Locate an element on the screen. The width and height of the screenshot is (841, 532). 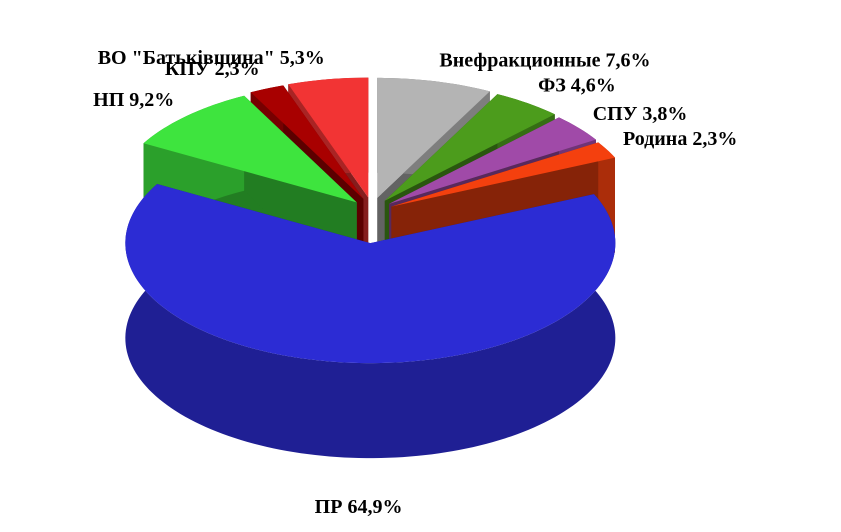
category-name: ФЗ is located at coordinates (552, 85).